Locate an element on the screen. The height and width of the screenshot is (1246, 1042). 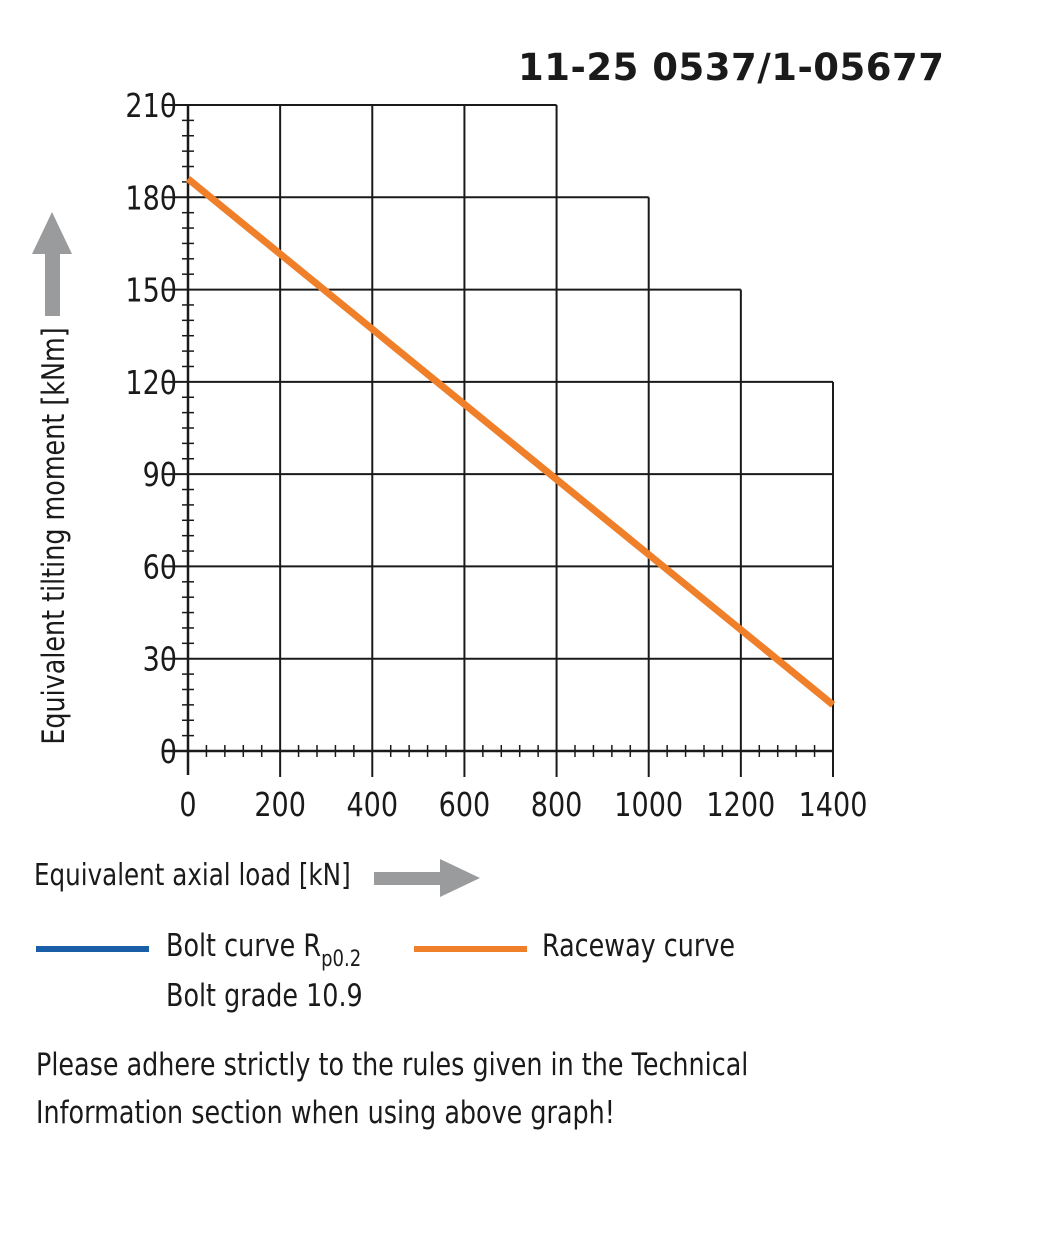
x-tick-label: 400 is located at coordinates (372, 805).